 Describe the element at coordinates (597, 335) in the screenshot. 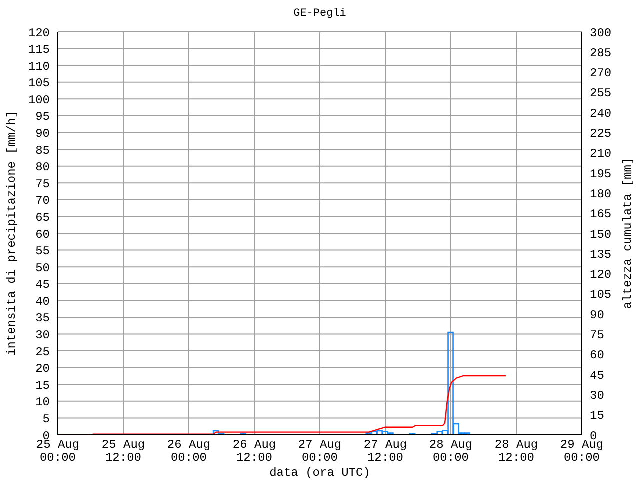

I see `y2-tick-label: 75` at that location.